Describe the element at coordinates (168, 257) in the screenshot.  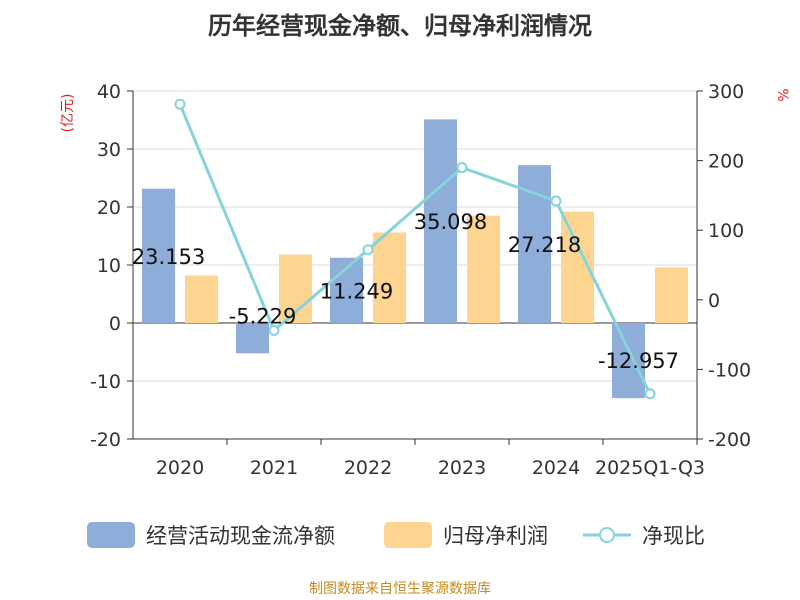
I see `data-label-operating-cash-flow: 23.153` at that location.